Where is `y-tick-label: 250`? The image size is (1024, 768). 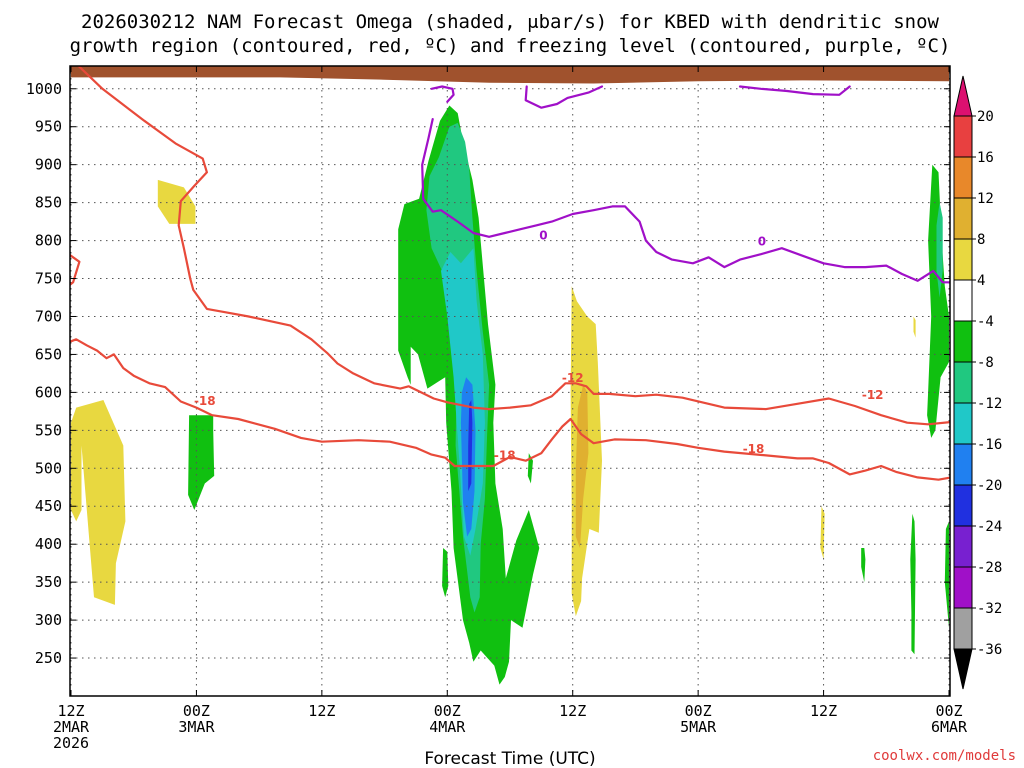 y-tick-label: 250 is located at coordinates (48, 658).